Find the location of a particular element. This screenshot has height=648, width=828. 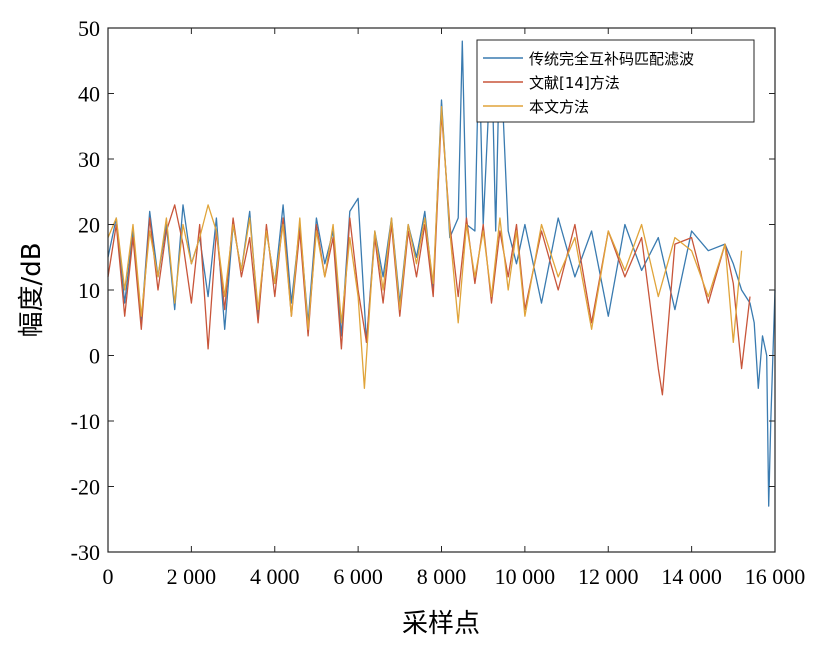

legend-label-3: 本文方法 is located at coordinates (559, 107).